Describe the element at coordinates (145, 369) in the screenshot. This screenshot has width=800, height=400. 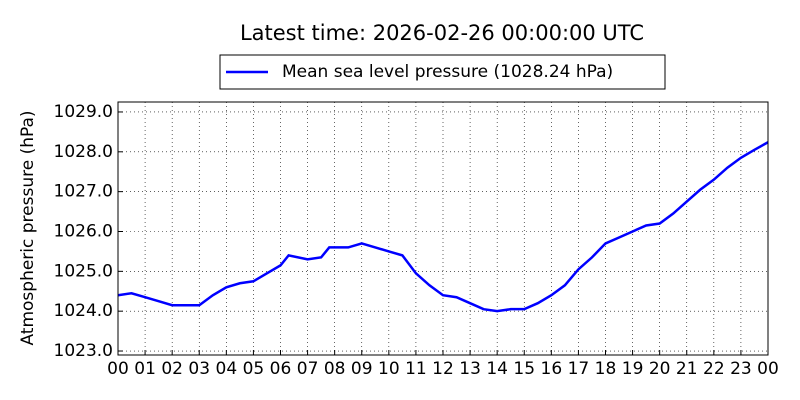
I see `x-tick-label: 01` at that location.